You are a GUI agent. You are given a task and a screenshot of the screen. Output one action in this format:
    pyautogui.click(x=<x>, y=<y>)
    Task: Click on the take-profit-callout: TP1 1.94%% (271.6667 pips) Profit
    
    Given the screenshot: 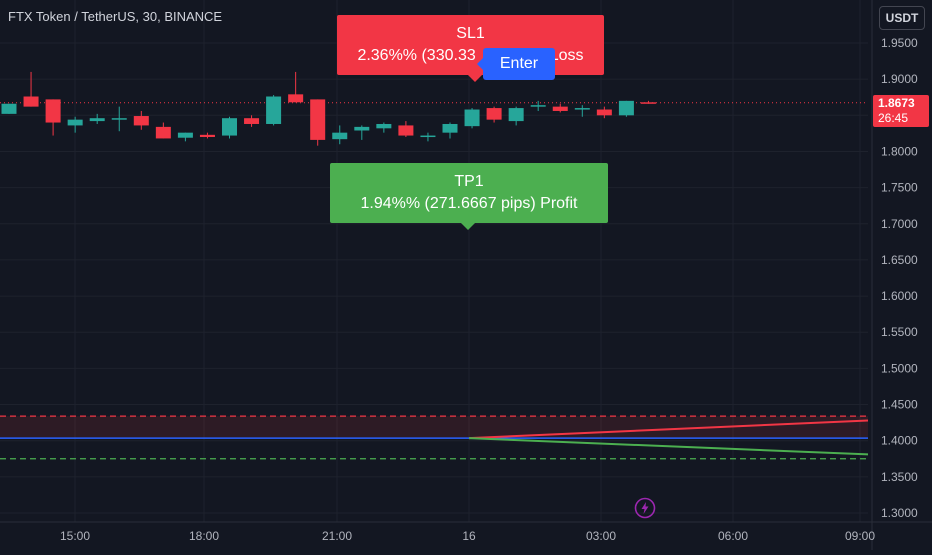 What is the action you would take?
    pyautogui.click(x=469, y=196)
    